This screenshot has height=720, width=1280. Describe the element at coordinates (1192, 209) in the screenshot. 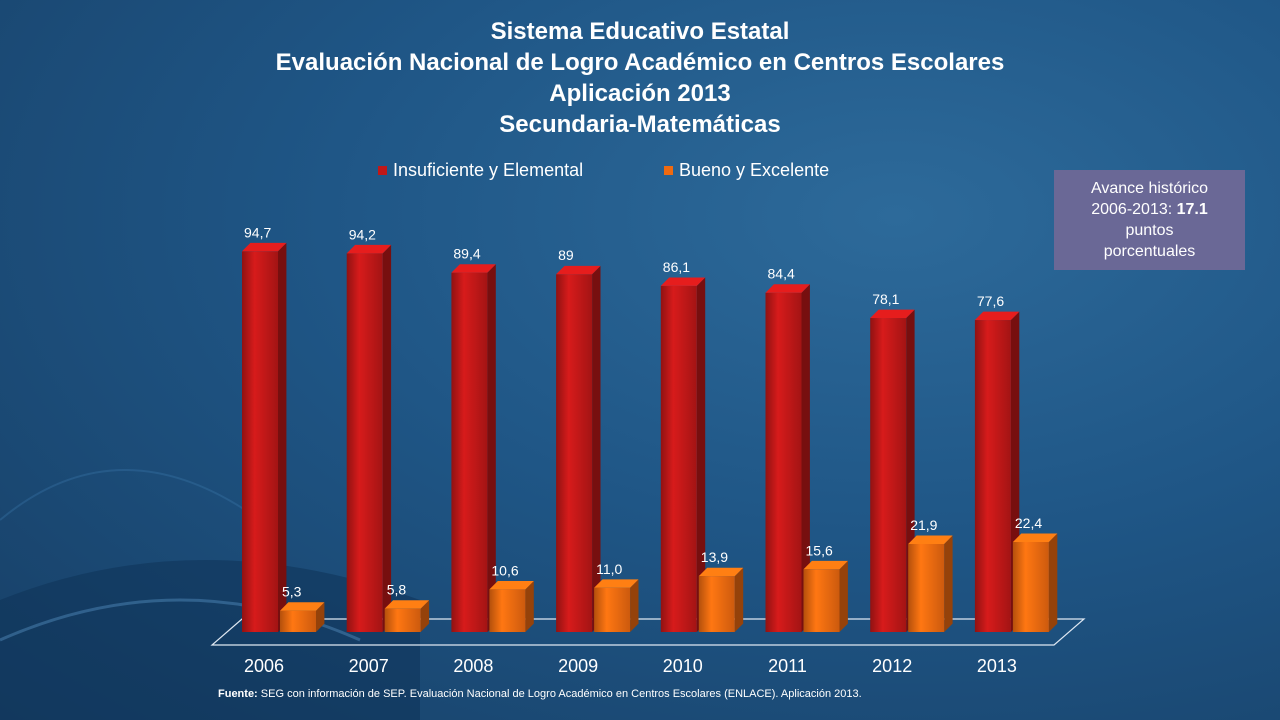

I see `note-line-2-value: 17.1` at that location.